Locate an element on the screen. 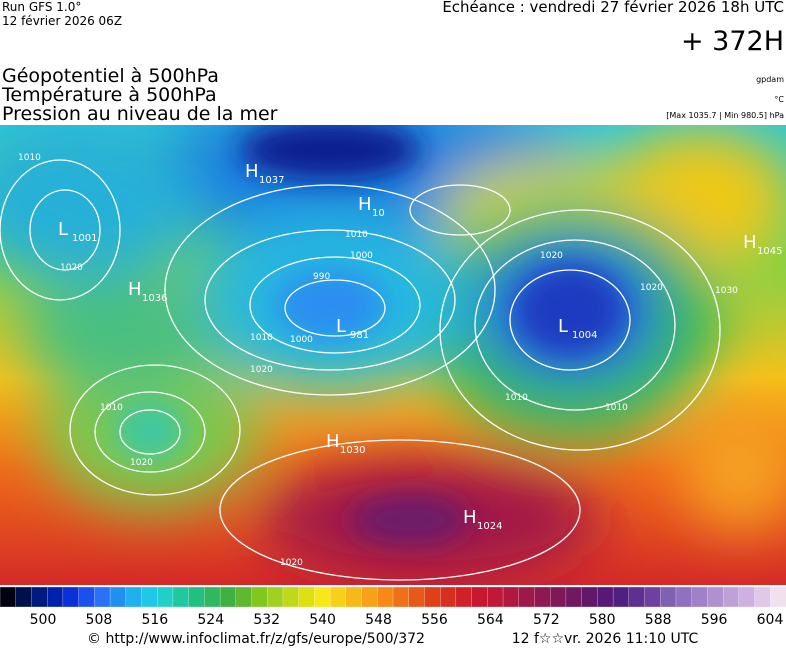  center-value: 1030 is located at coordinates (352, 450).